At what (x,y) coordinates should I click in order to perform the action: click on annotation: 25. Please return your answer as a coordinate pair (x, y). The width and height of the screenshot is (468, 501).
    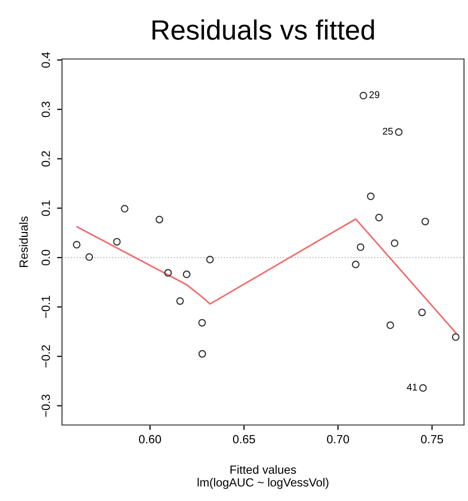
    Looking at the image, I should click on (387, 131).